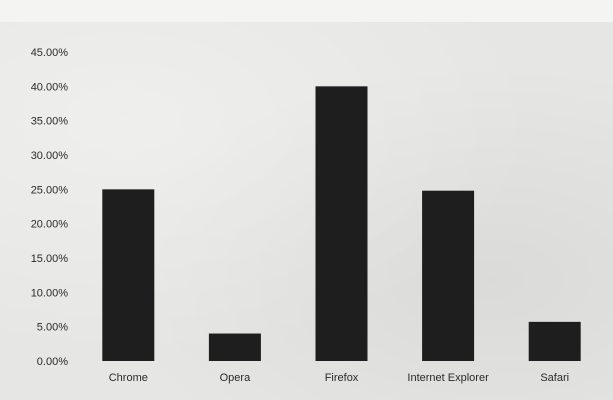 This screenshot has height=400, width=613. I want to click on y-tick-label: 0.00%, so click(52, 362).